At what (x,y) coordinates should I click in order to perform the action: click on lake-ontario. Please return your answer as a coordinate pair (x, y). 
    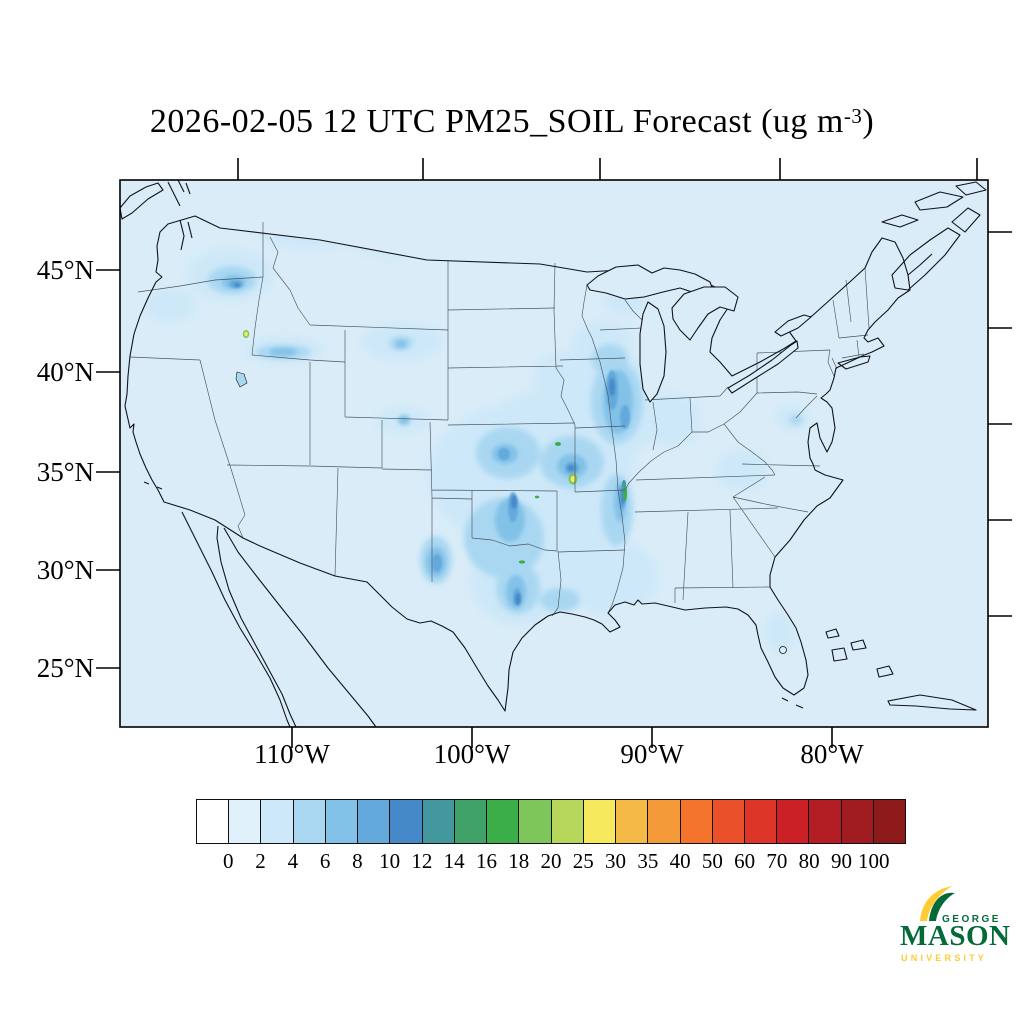
    Looking at the image, I should click on (793, 325).